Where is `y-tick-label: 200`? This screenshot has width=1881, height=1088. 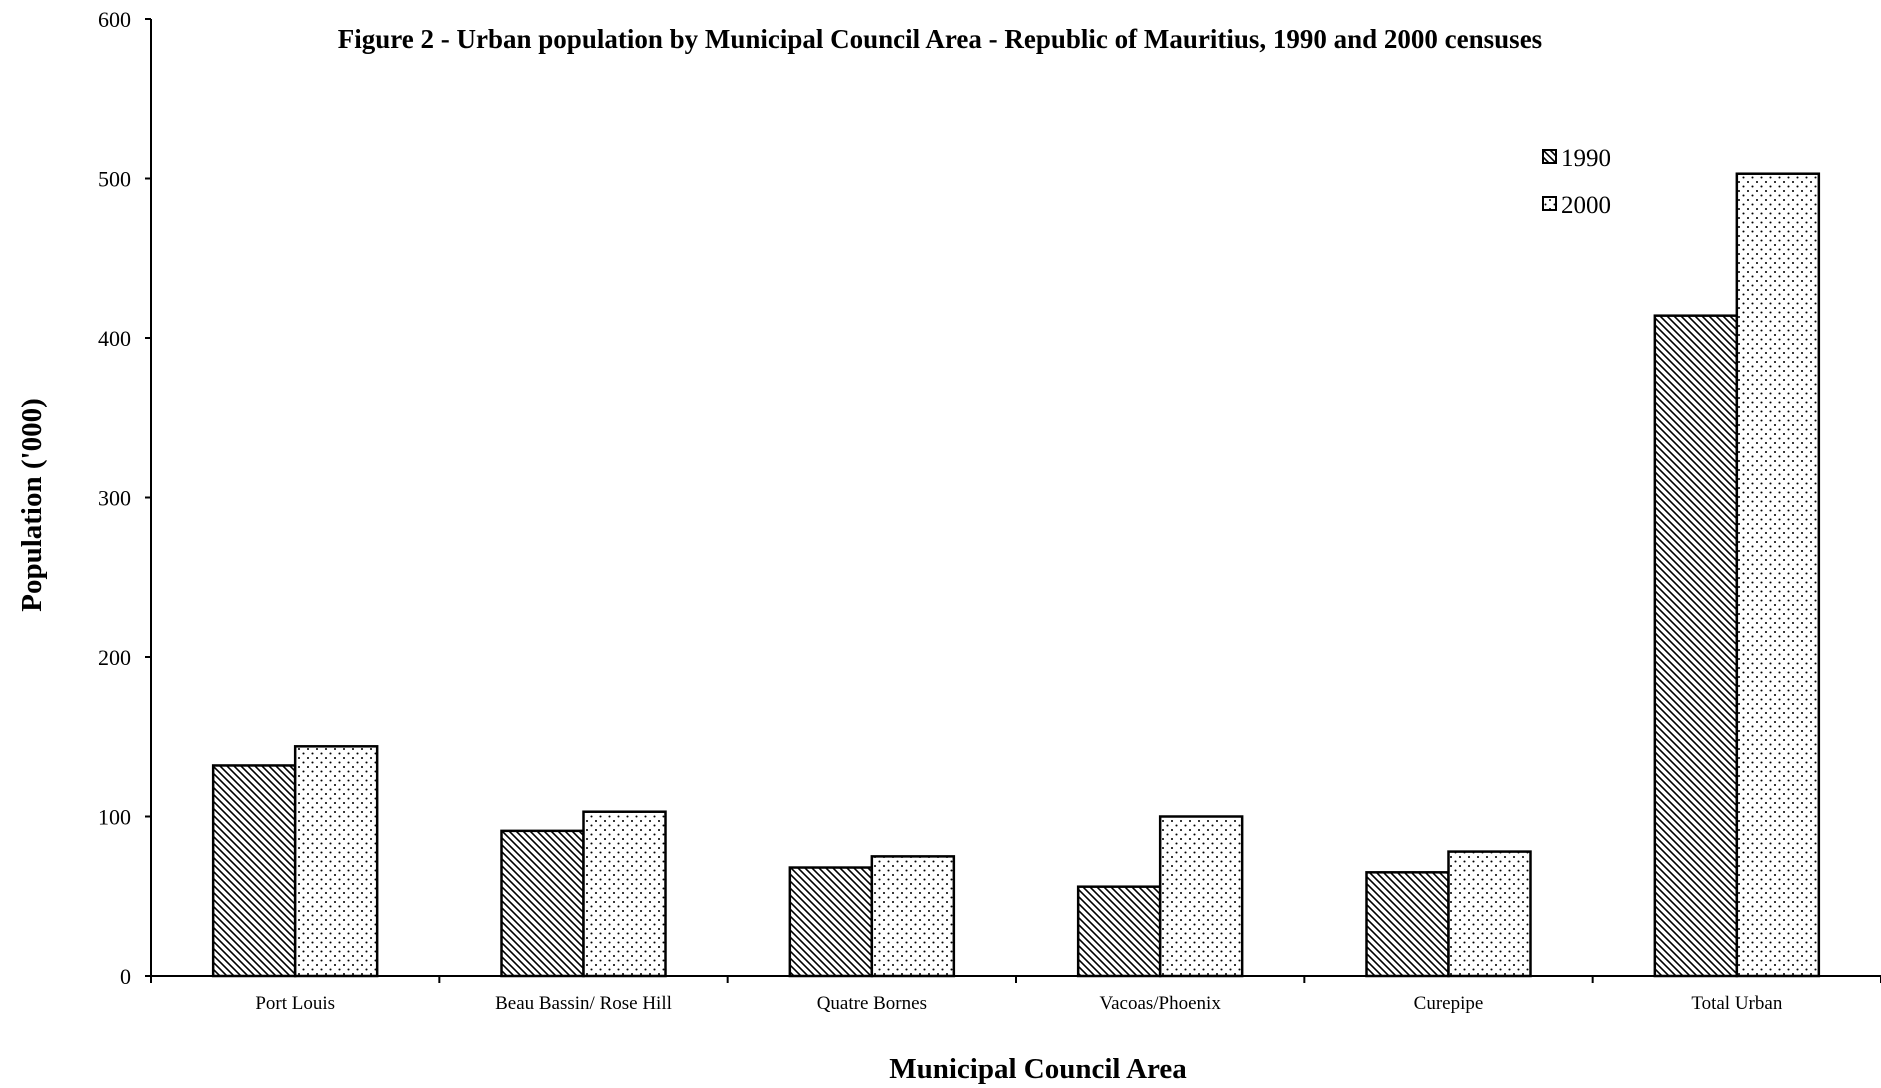
y-tick-label: 200 is located at coordinates (114, 657).